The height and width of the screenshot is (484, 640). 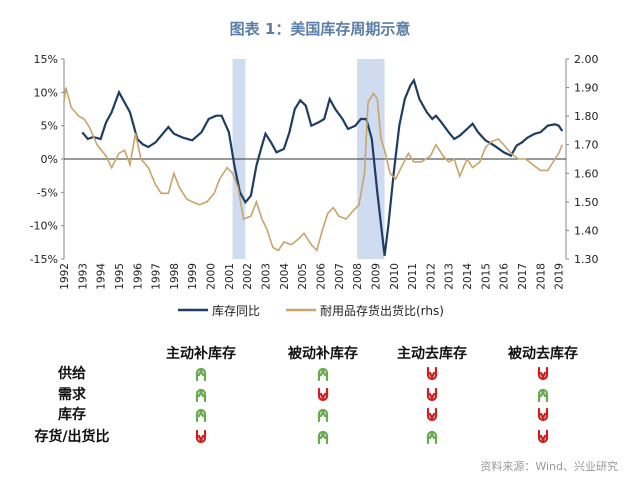 What do you see at coordinates (395, 276) in the screenshot?
I see `x-tick-label: 2010` at bounding box center [395, 276].